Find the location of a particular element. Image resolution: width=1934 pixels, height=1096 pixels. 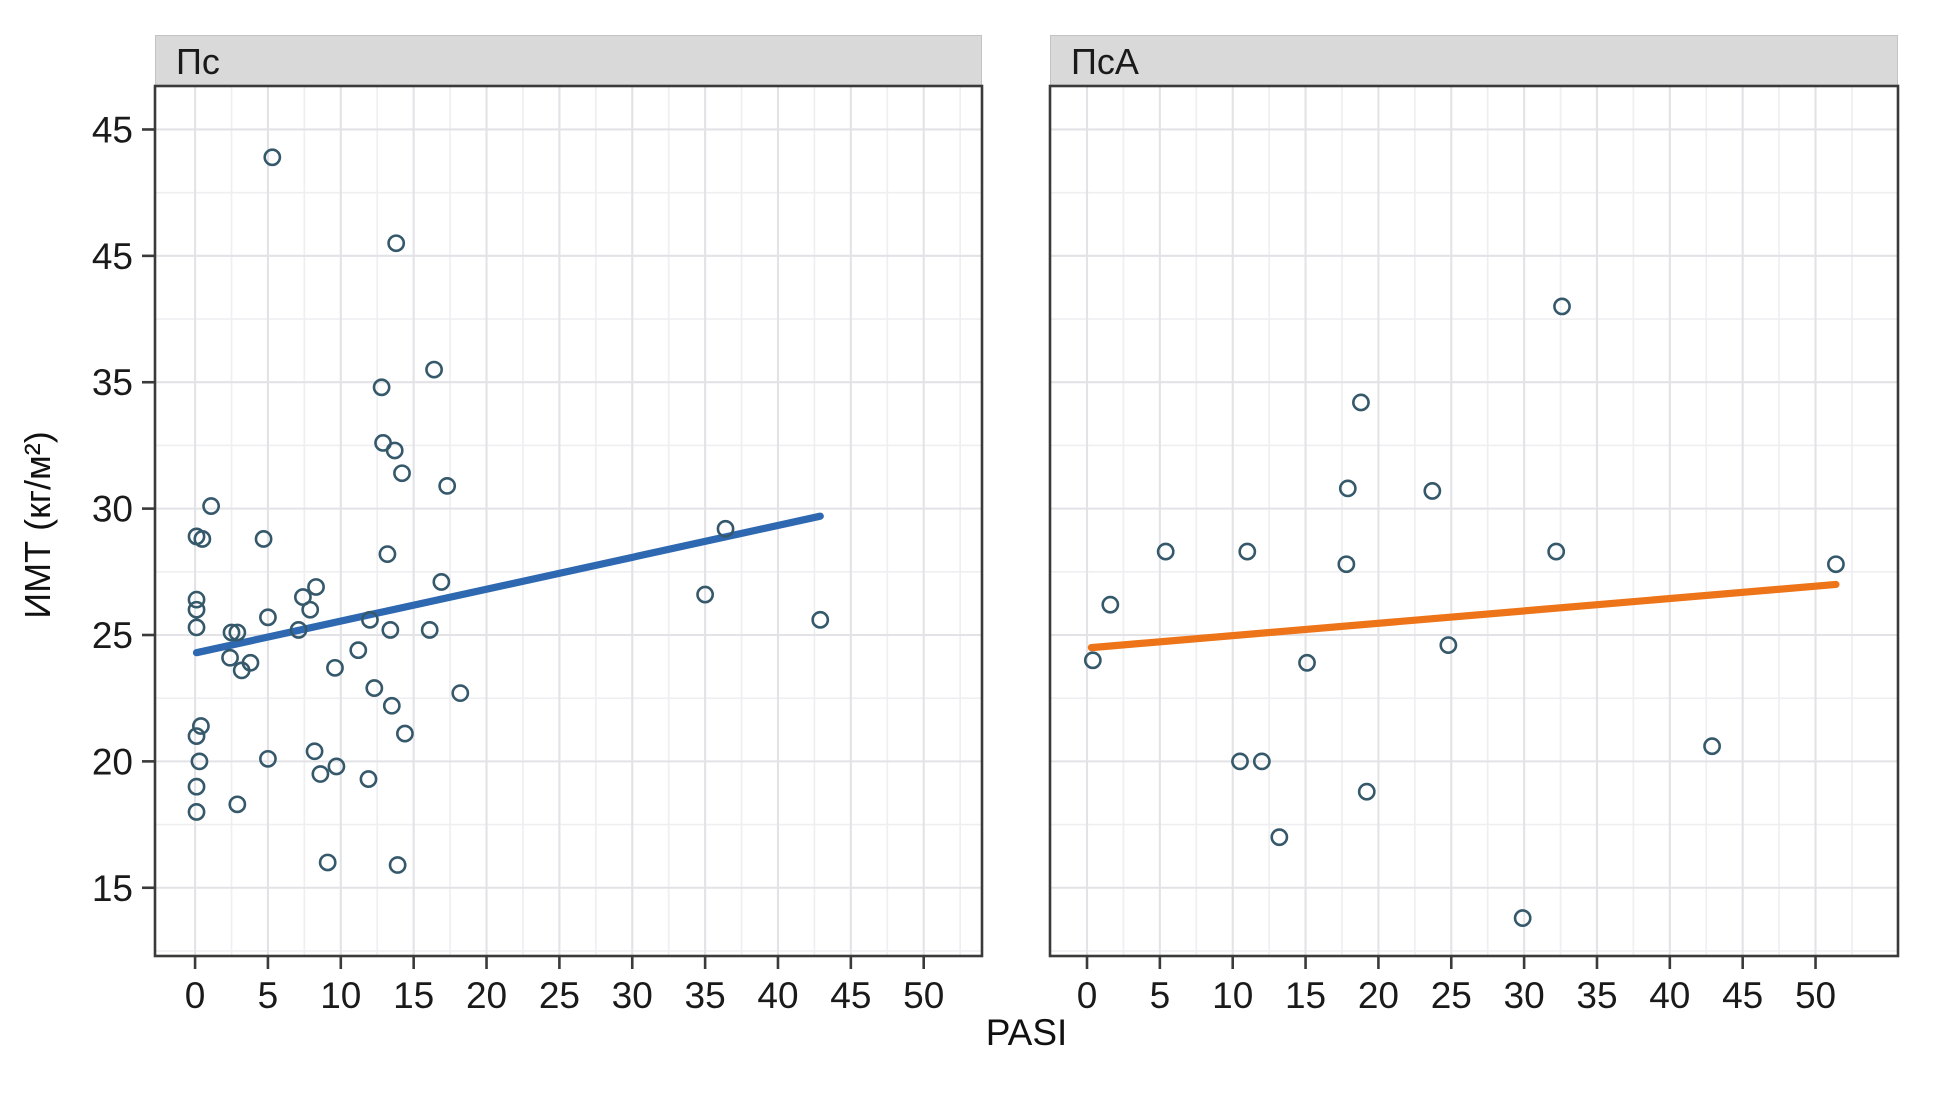

x-axis-title: PASI is located at coordinates (1026, 1032).